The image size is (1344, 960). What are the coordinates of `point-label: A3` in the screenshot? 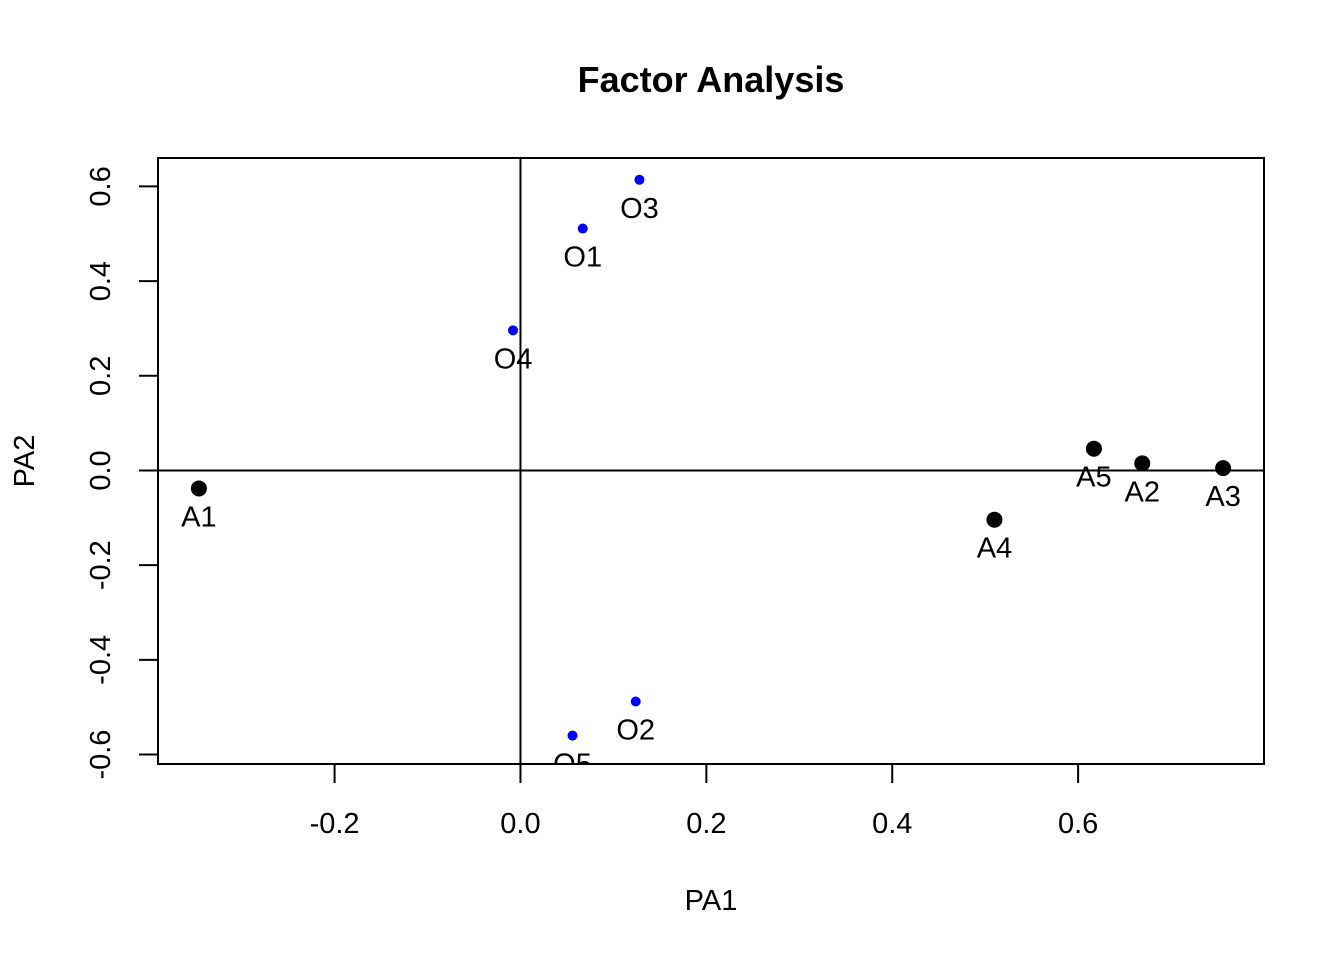 It's located at (1222, 497).